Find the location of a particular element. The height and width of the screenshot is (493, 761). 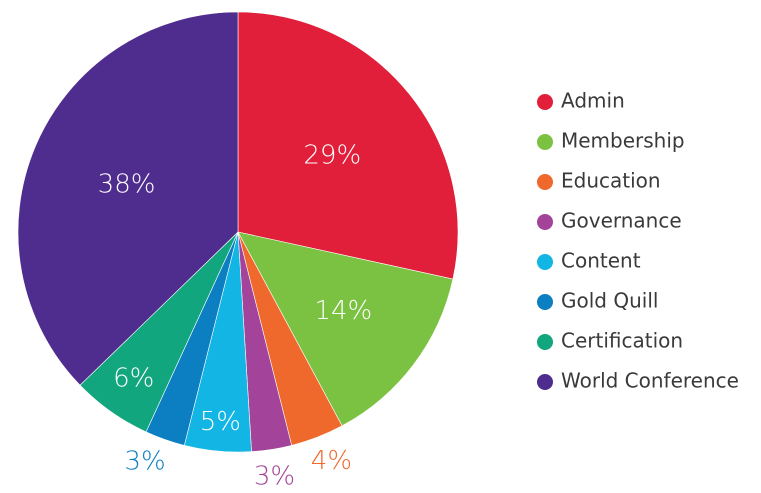

legend-marker-education is located at coordinates (545, 182).